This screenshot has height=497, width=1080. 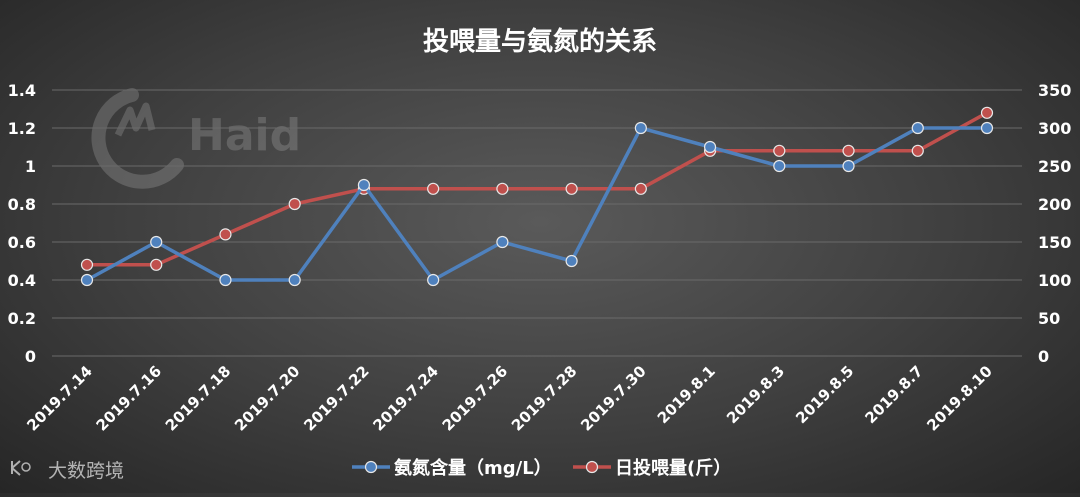 What do you see at coordinates (26, 467) in the screenshot?
I see `corner-logo-dot-icon` at bounding box center [26, 467].